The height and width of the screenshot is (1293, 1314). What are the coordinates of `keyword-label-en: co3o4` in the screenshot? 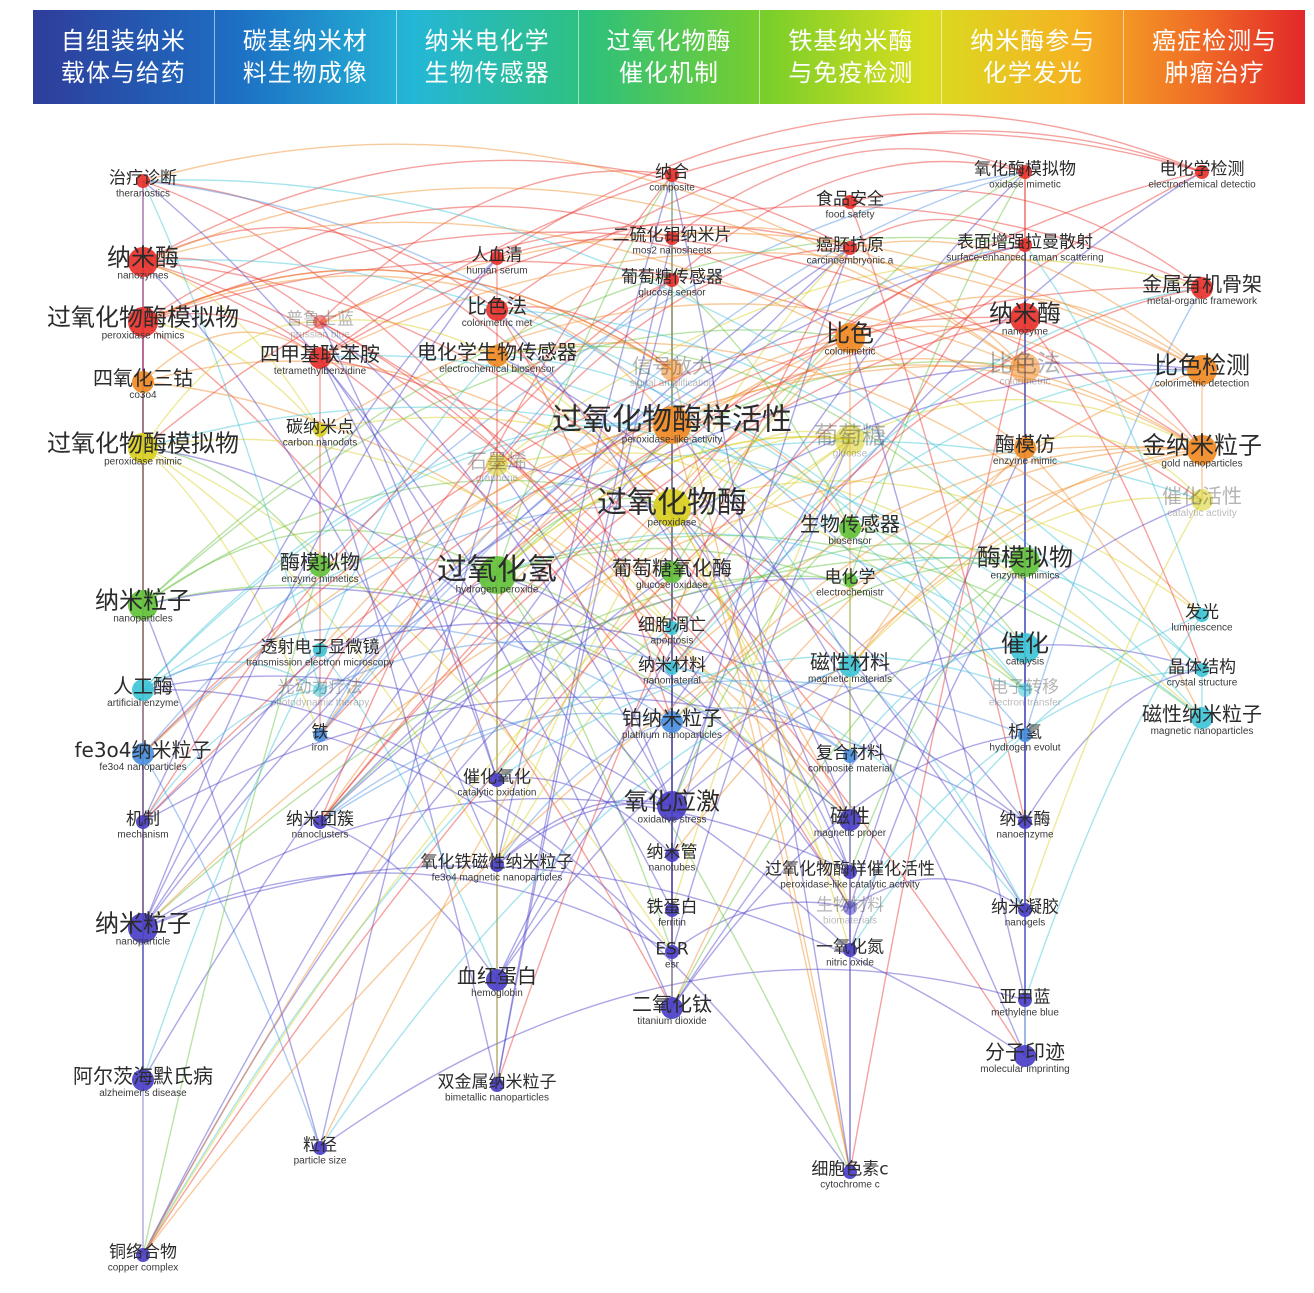 It's located at (143, 395).